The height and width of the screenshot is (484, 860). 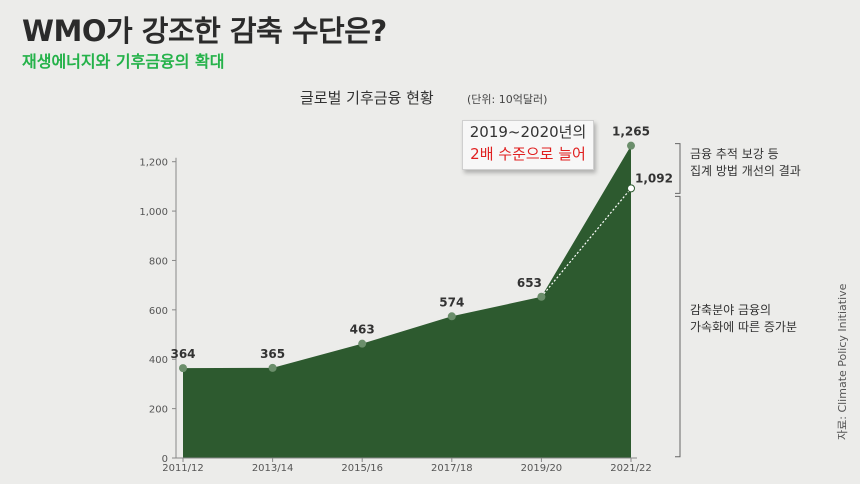 I want to click on data-label: 364, so click(x=182, y=354).